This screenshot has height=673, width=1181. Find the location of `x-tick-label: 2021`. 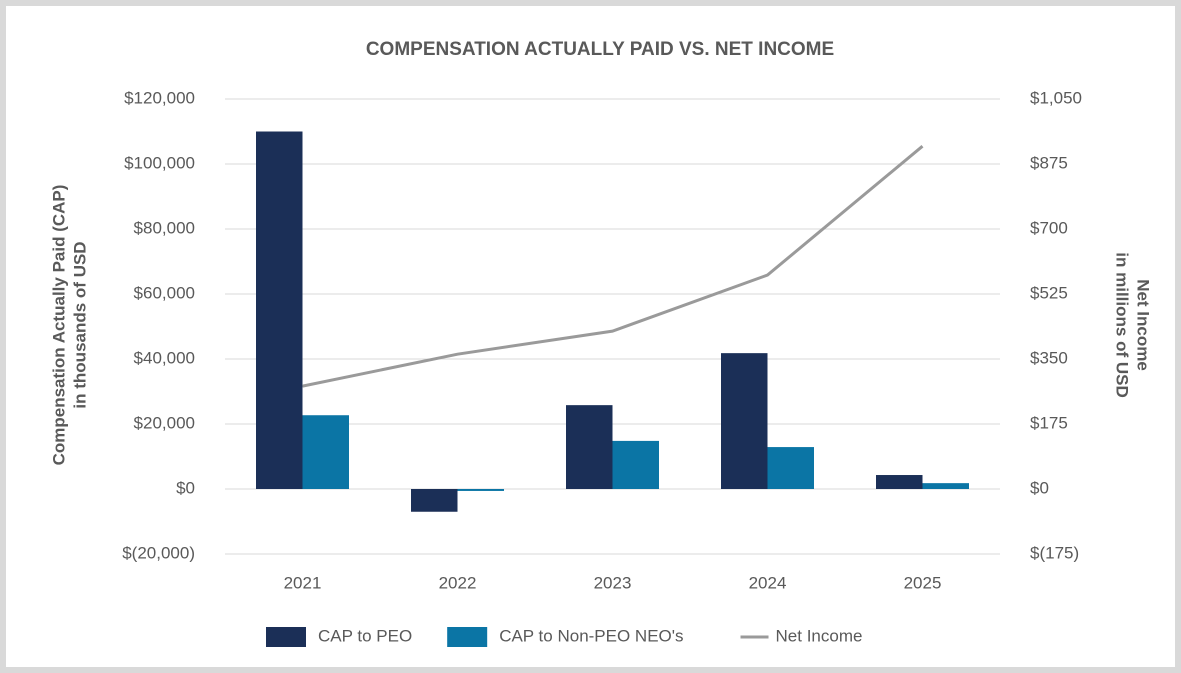

x-tick-label: 2021 is located at coordinates (303, 582).